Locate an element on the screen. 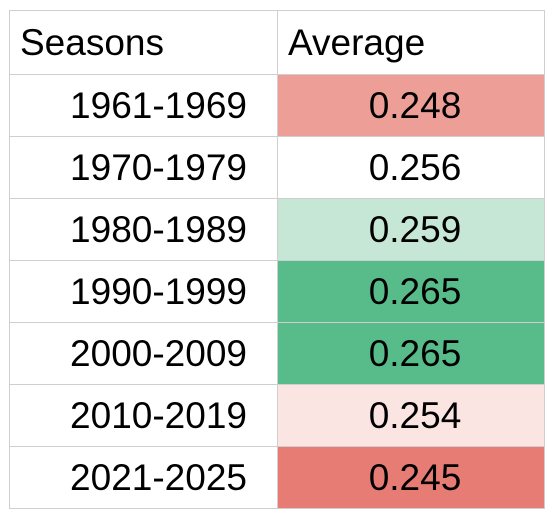  header-average: Average is located at coordinates (411, 42).